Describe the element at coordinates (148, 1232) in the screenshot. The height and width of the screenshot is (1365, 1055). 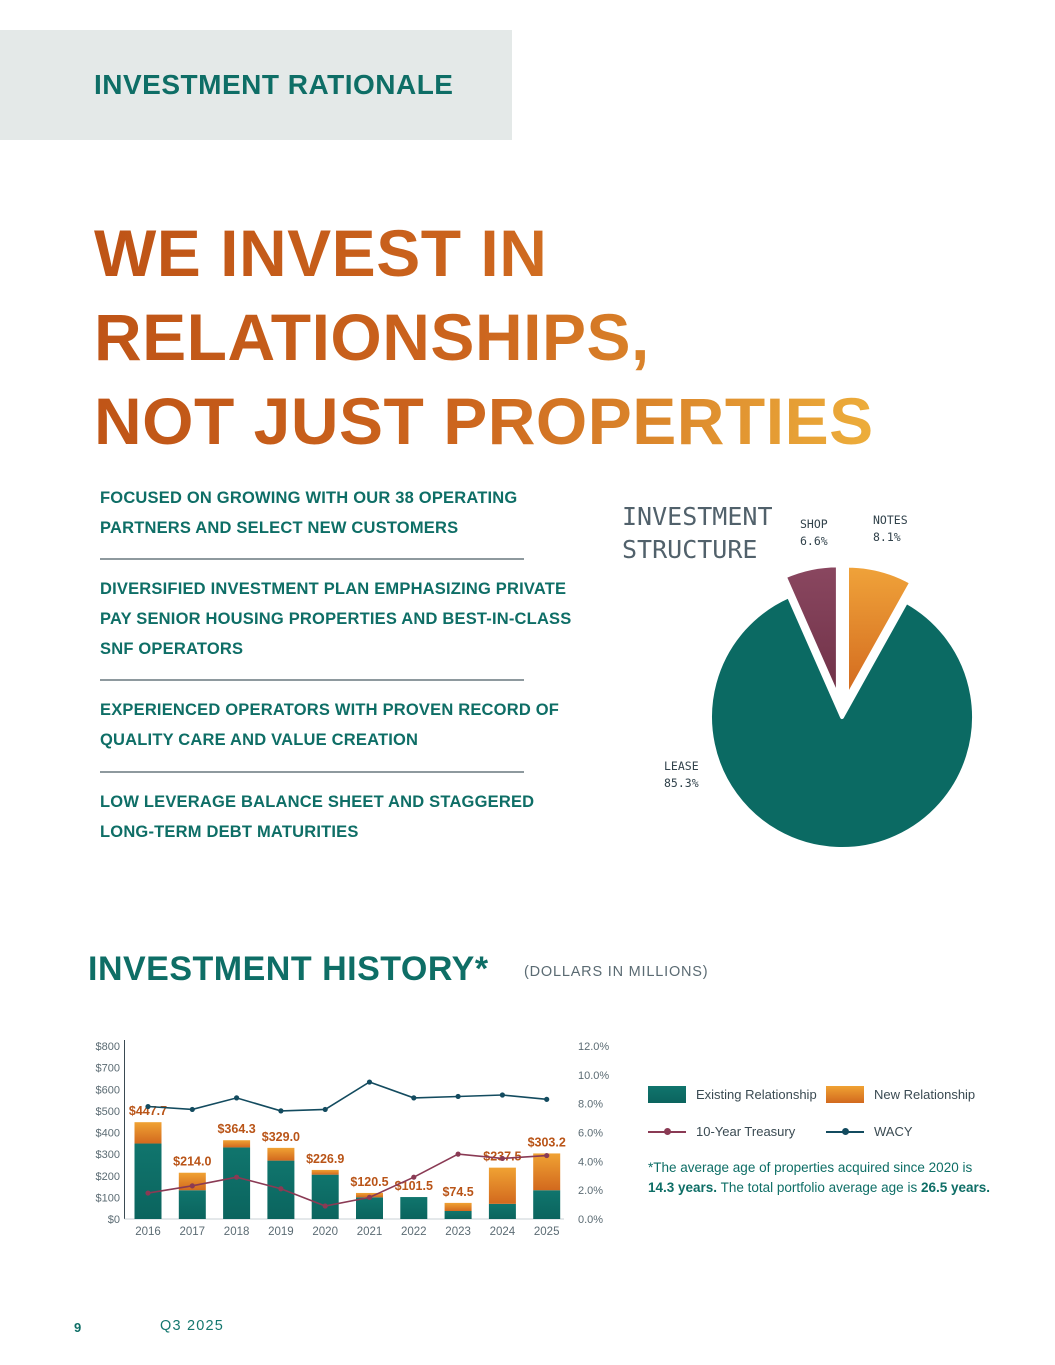
I see `x-axis-label-2016: 2016` at that location.